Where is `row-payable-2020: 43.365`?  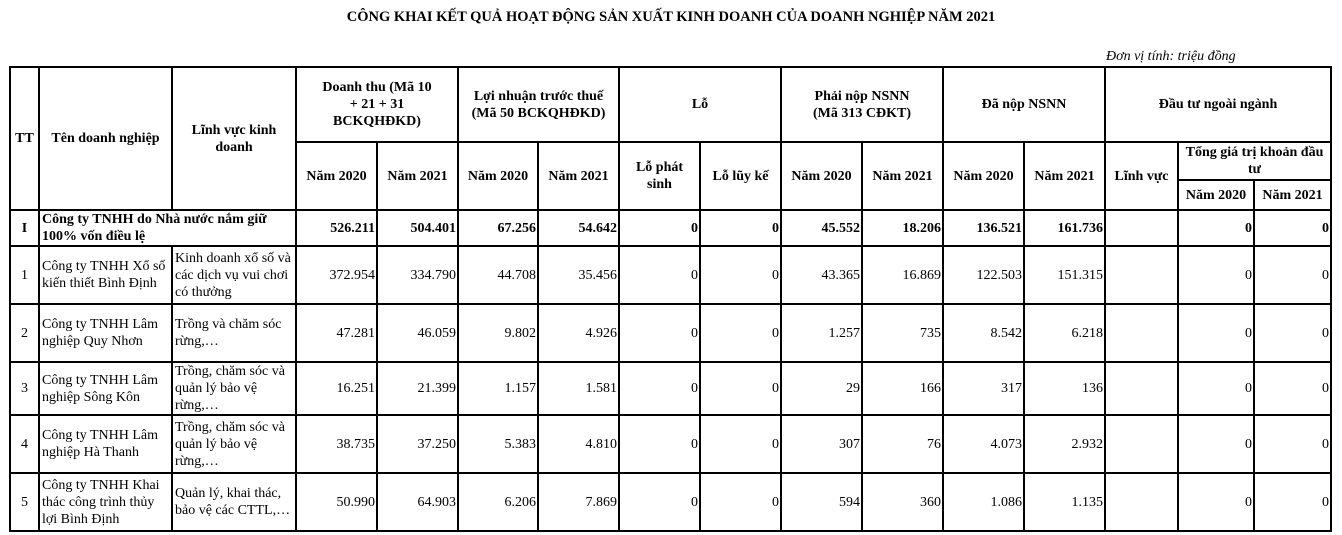 row-payable-2020: 43.365 is located at coordinates (821, 275).